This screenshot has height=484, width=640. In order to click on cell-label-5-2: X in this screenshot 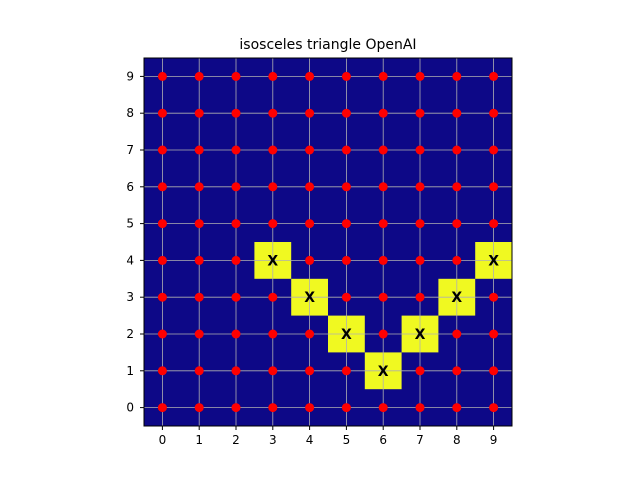, I will do `click(346, 335)`.